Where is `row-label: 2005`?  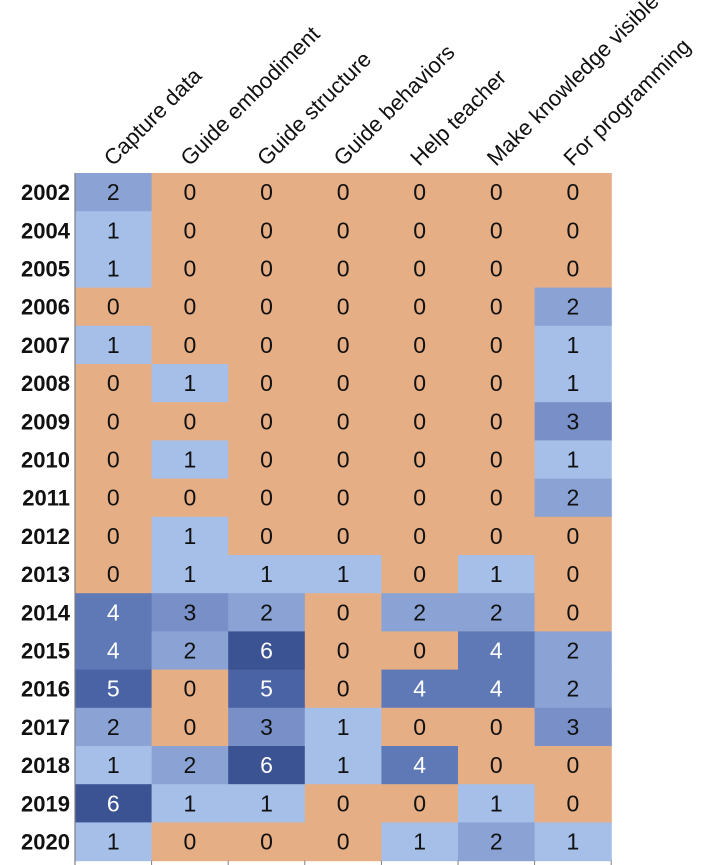
row-label: 2005 is located at coordinates (45, 269).